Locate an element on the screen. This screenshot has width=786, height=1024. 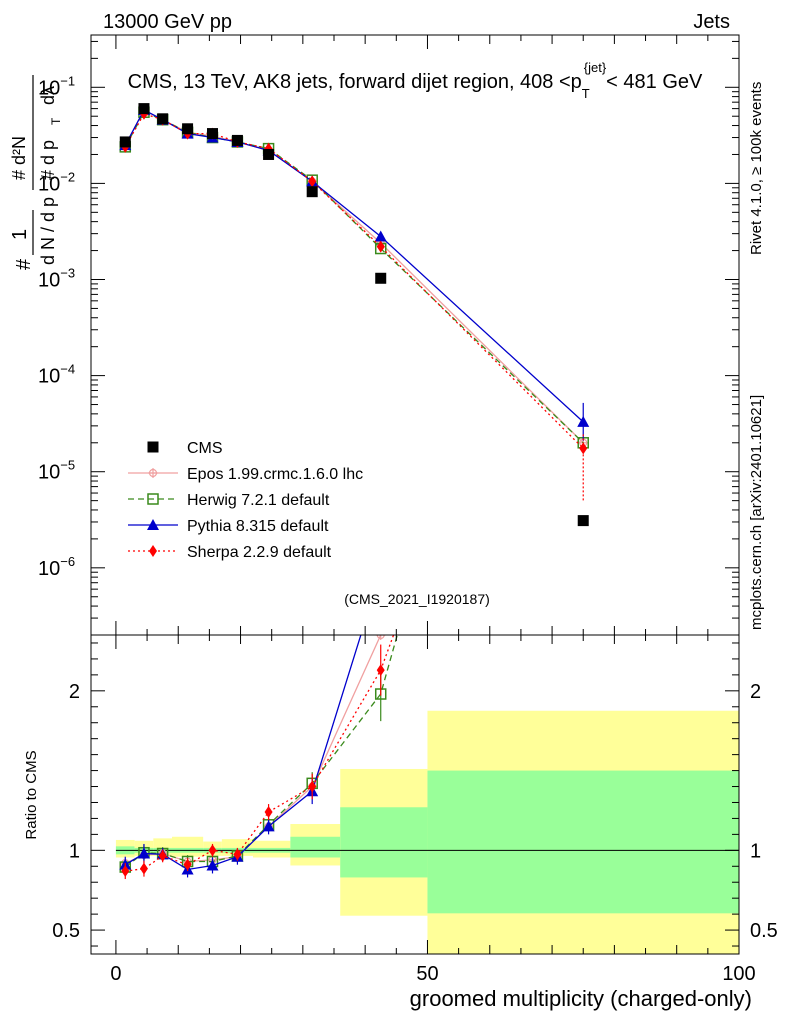
header-category: Jets is located at coordinates (711, 22).